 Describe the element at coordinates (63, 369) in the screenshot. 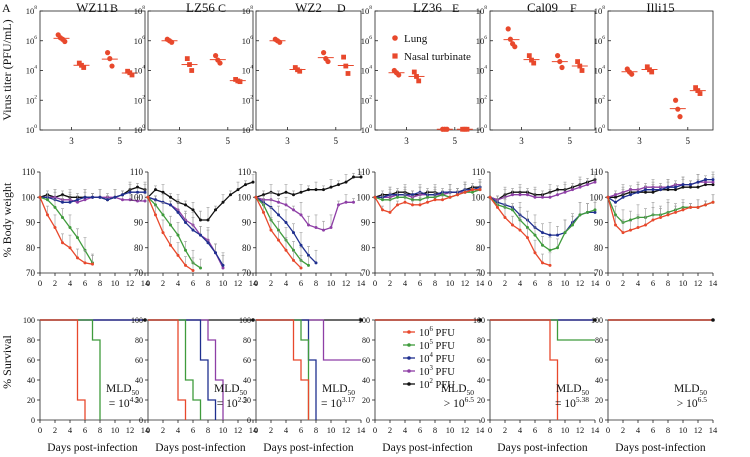

I see `survival-line-d6` at that location.